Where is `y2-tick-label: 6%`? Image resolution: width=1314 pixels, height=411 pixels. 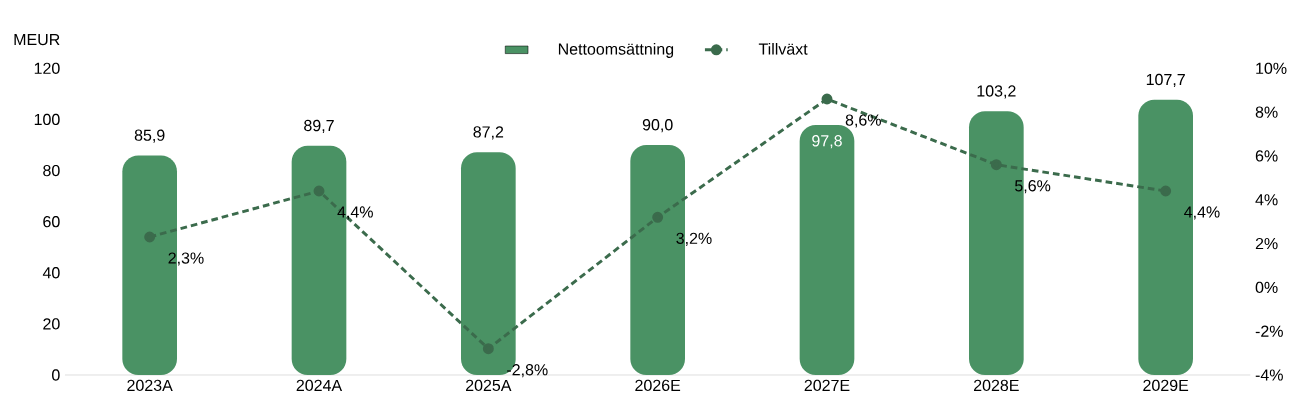
y2-tick-label: 6% is located at coordinates (1266, 156).